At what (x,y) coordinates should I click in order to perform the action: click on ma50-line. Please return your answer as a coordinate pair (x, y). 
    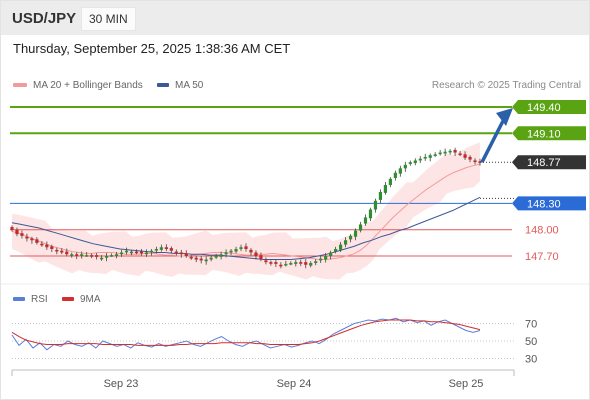
    Looking at the image, I should click on (246, 228).